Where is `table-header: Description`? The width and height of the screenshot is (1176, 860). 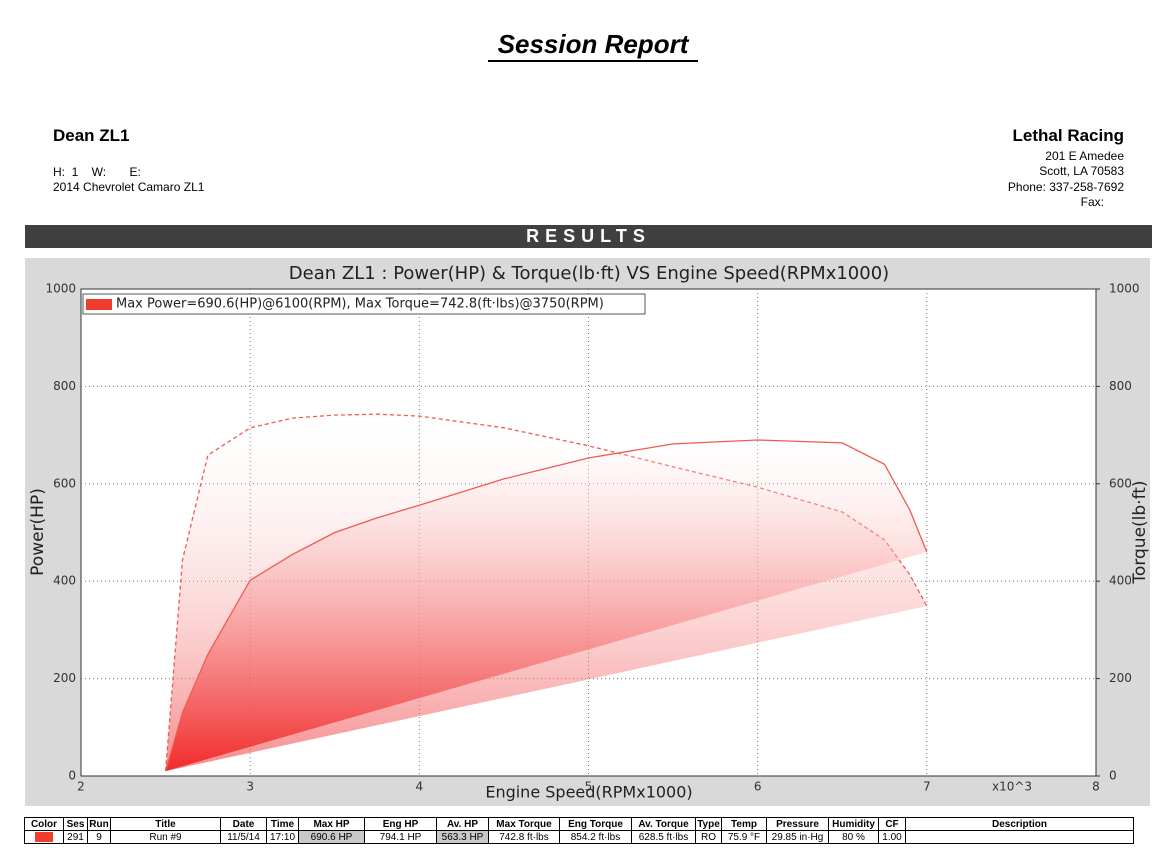
table-header: Description is located at coordinates (1019, 824).